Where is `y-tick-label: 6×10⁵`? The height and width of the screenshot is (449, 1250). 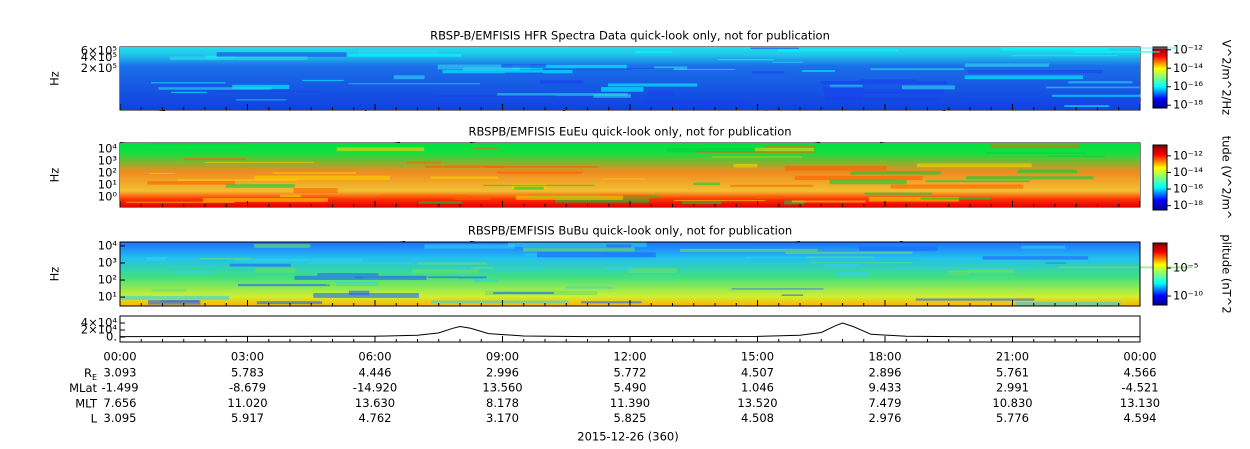
y-tick-label: 6×10⁵ is located at coordinates (99, 51).